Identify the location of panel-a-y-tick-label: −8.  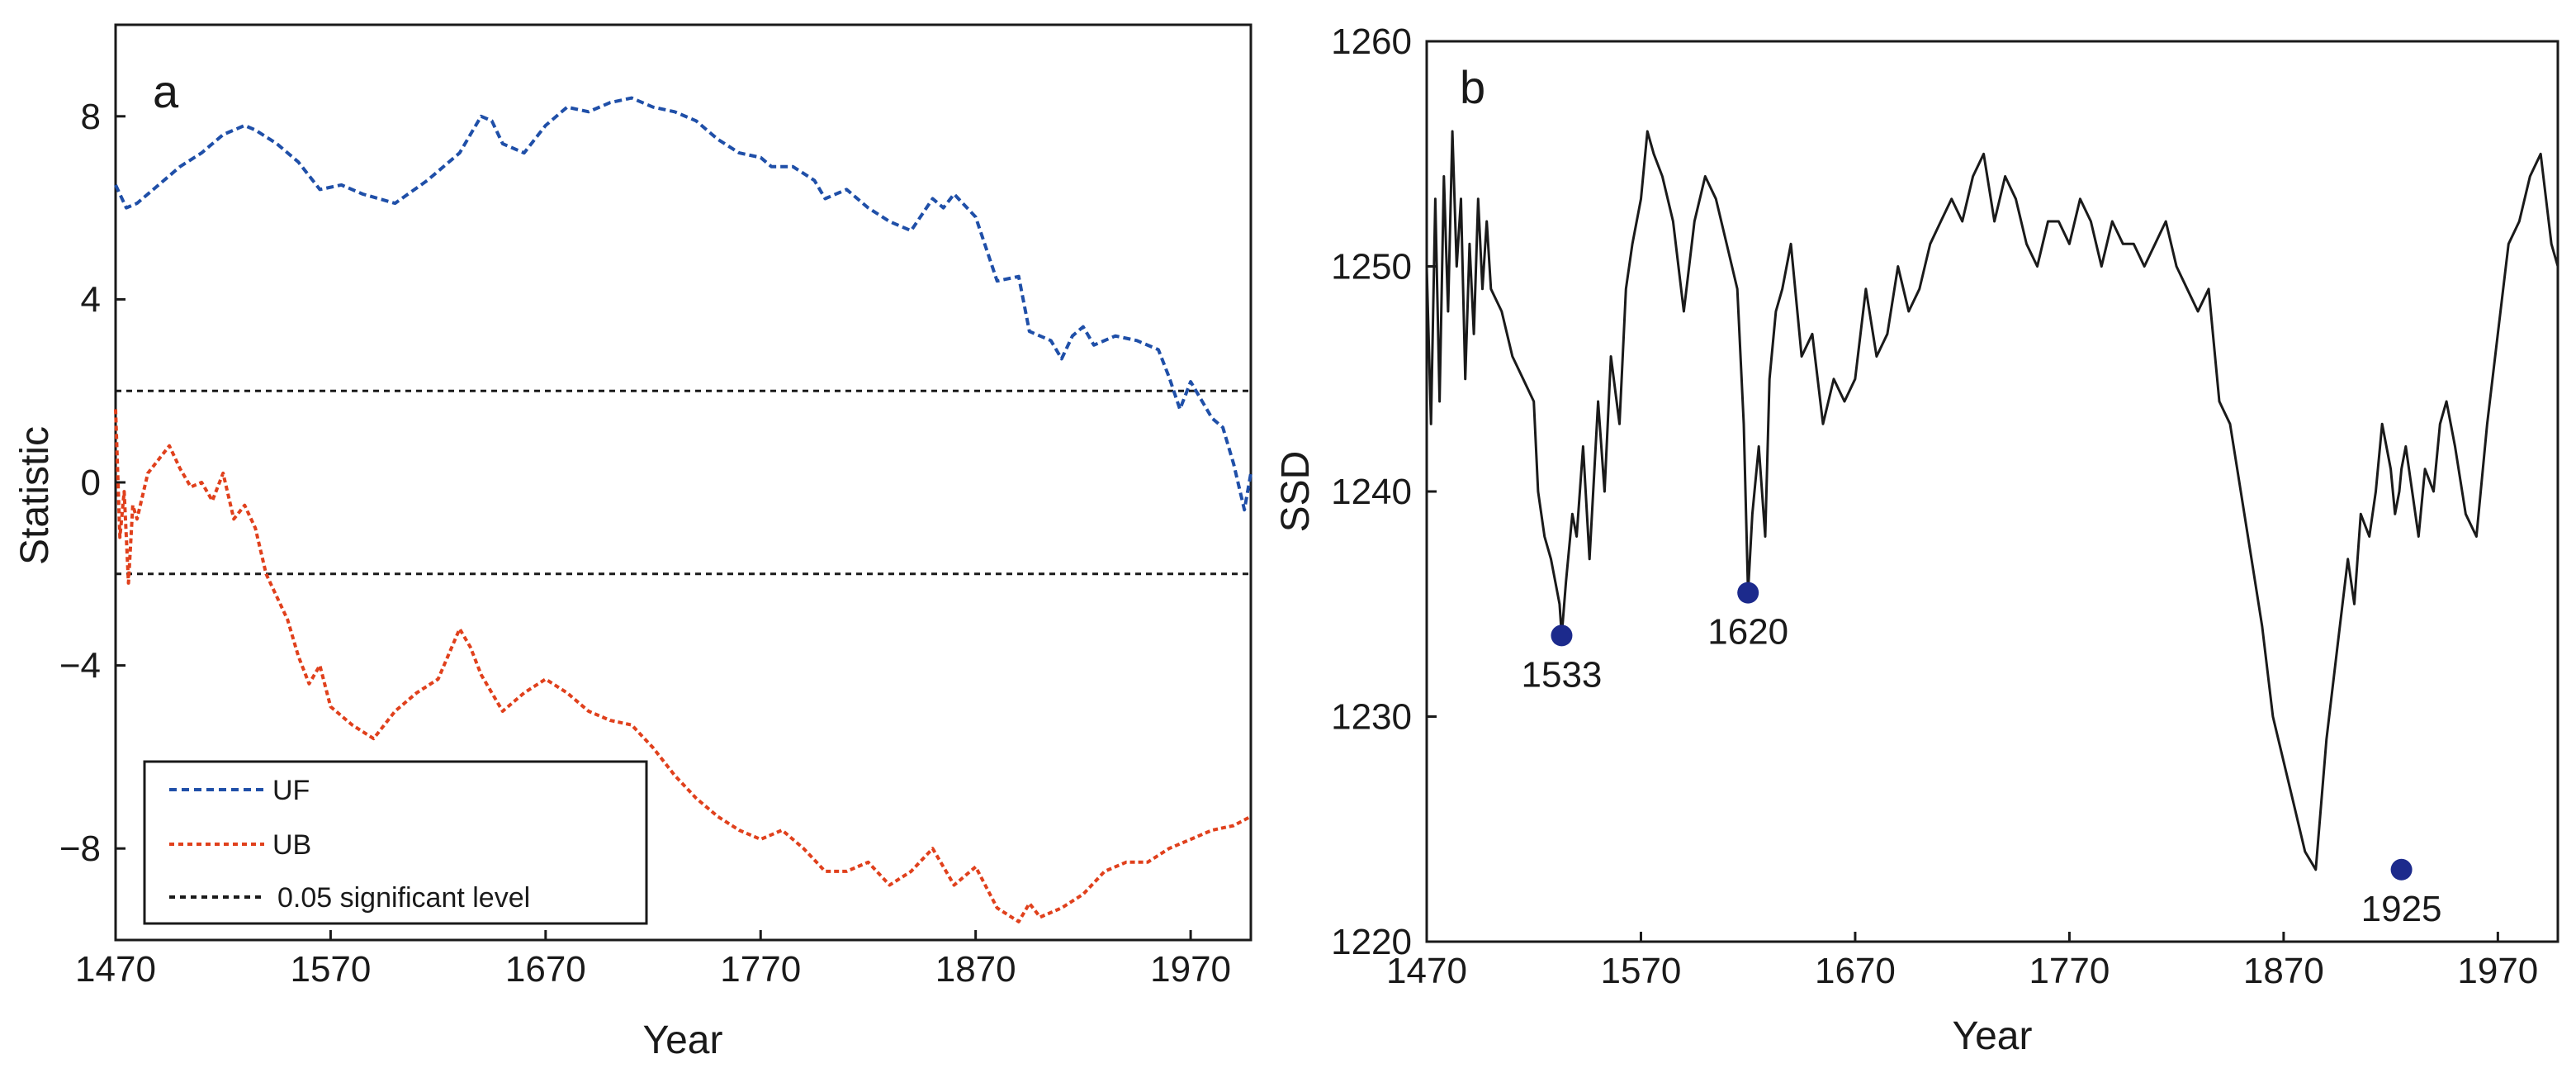
(80, 848).